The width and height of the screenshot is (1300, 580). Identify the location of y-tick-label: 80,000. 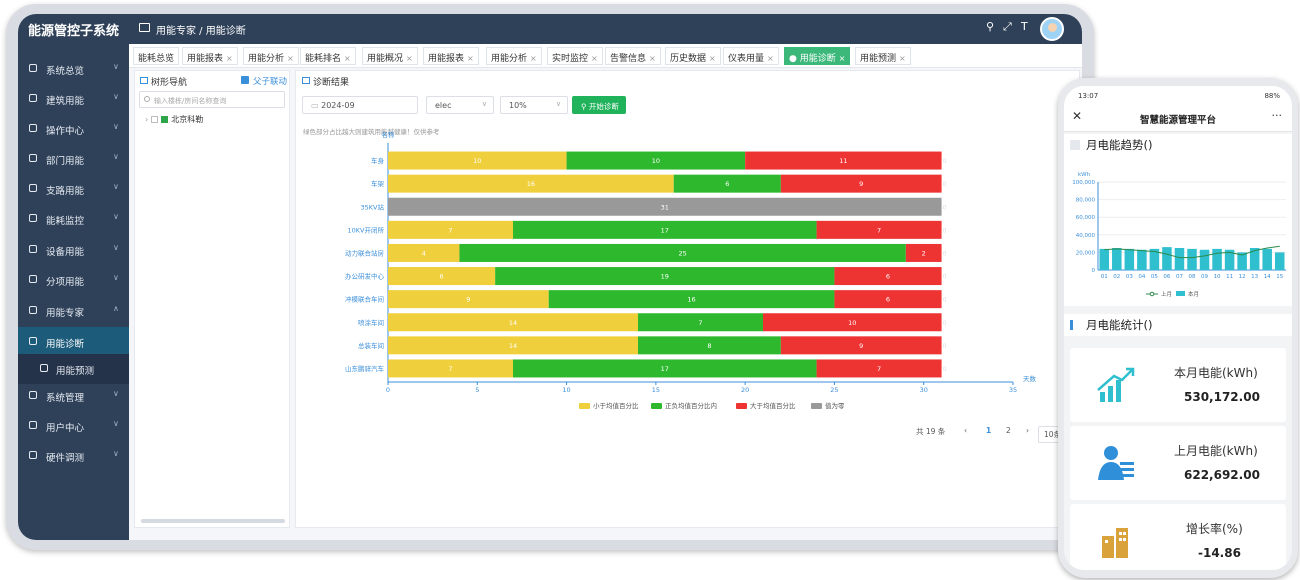
(1086, 201).